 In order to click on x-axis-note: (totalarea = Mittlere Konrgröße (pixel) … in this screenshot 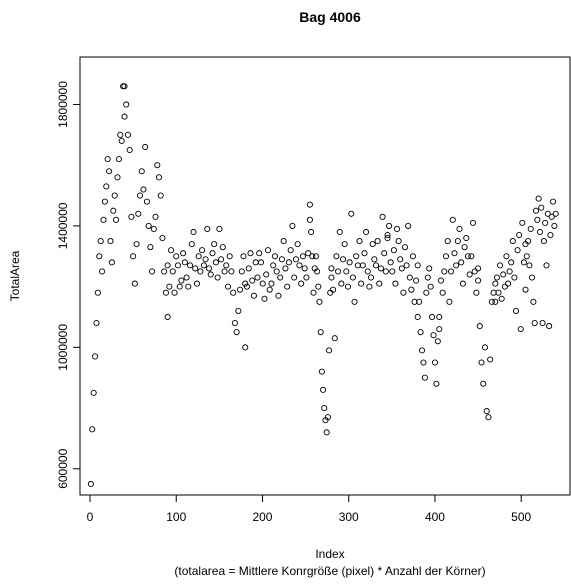, I will do `click(329, 571)`.